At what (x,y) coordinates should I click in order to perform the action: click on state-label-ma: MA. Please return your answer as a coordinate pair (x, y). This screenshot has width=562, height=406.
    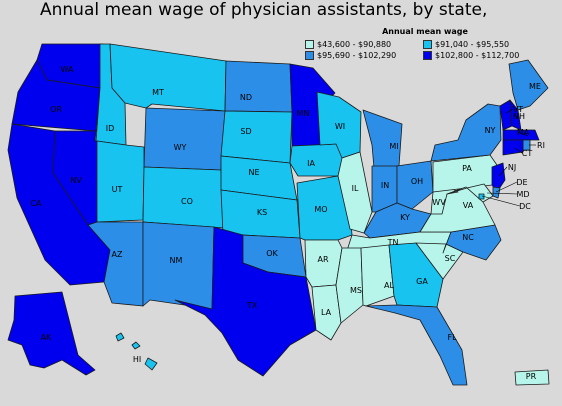
    Looking at the image, I should click on (523, 132).